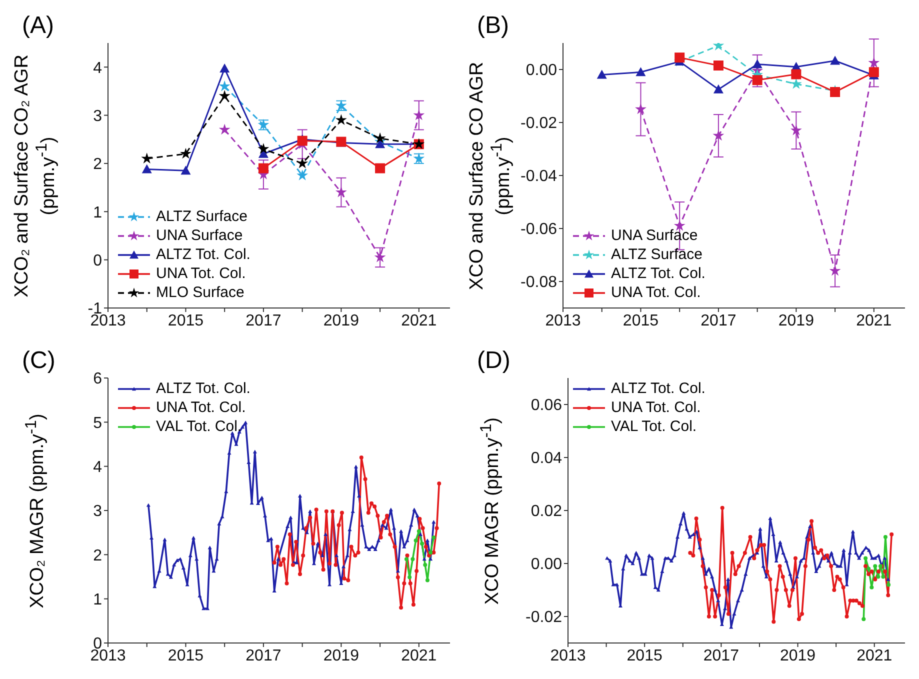 The height and width of the screenshot is (679, 919). What do you see at coordinates (546, 405) in the screenshot?
I see `y-tick-label: 0.06` at bounding box center [546, 405].